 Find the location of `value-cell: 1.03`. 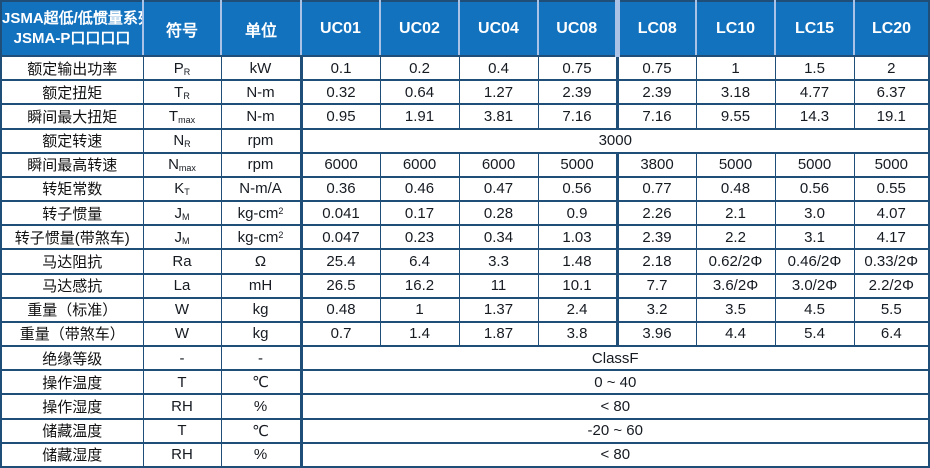

value-cell: 1.03 is located at coordinates (577, 237).